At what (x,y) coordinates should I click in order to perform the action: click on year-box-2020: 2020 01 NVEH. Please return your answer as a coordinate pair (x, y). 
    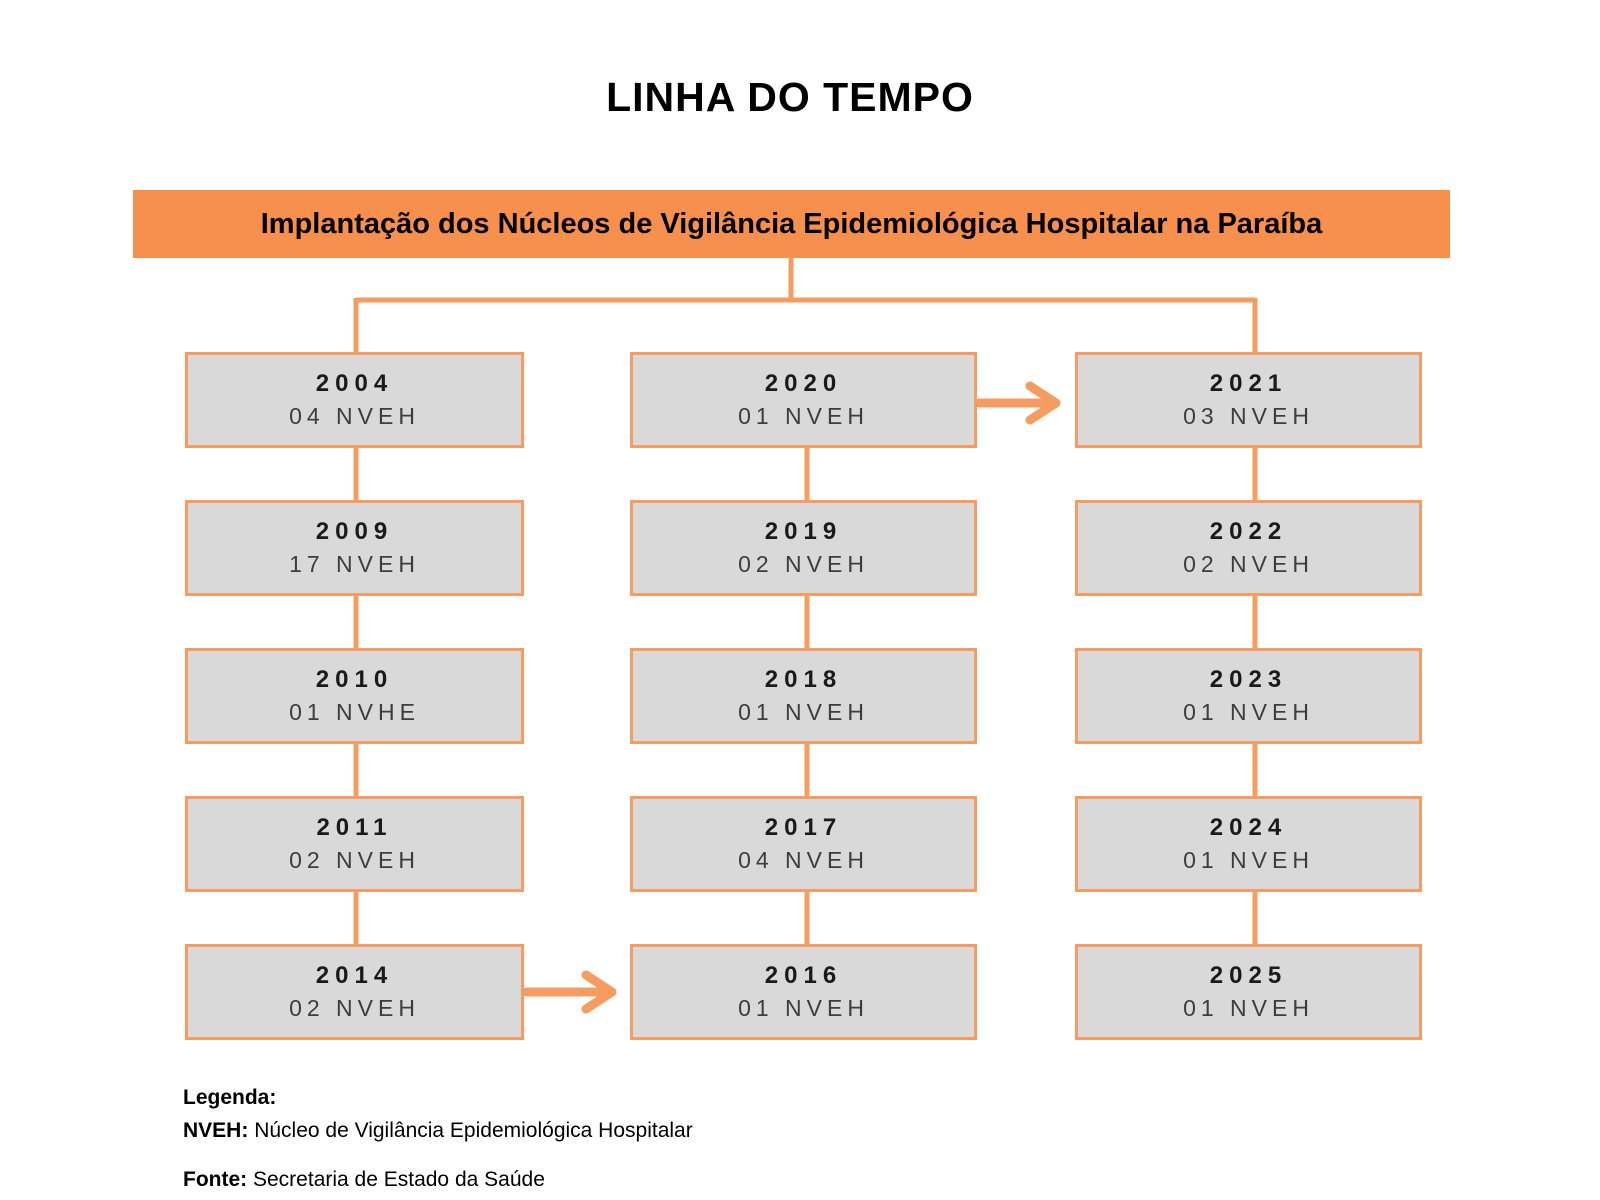
    Looking at the image, I should click on (803, 400).